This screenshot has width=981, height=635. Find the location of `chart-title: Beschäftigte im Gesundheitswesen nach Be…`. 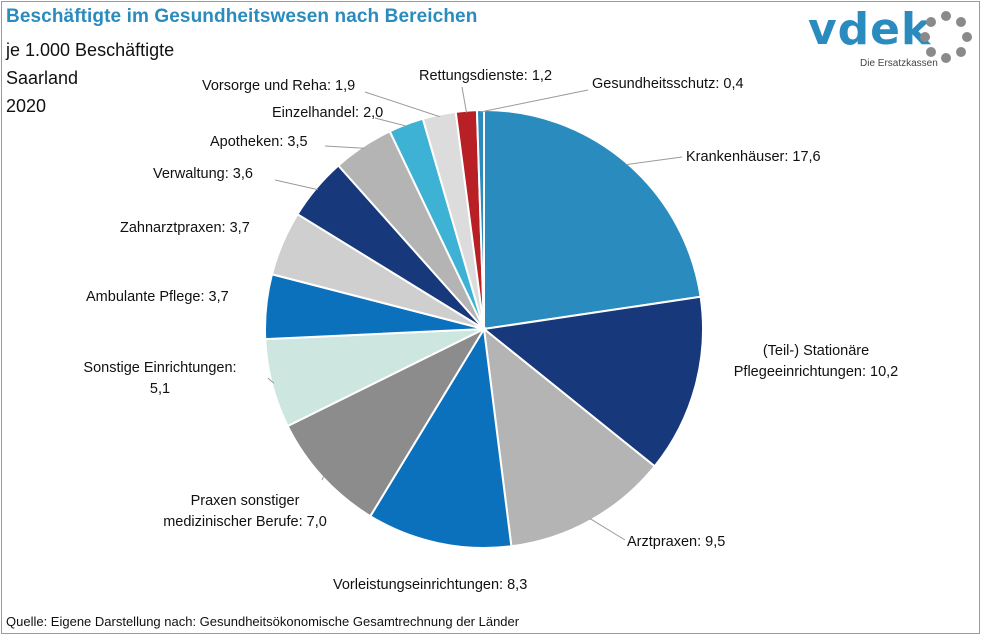

chart-title: Beschäftigte im Gesundheitswesen nach Be… is located at coordinates (242, 16).